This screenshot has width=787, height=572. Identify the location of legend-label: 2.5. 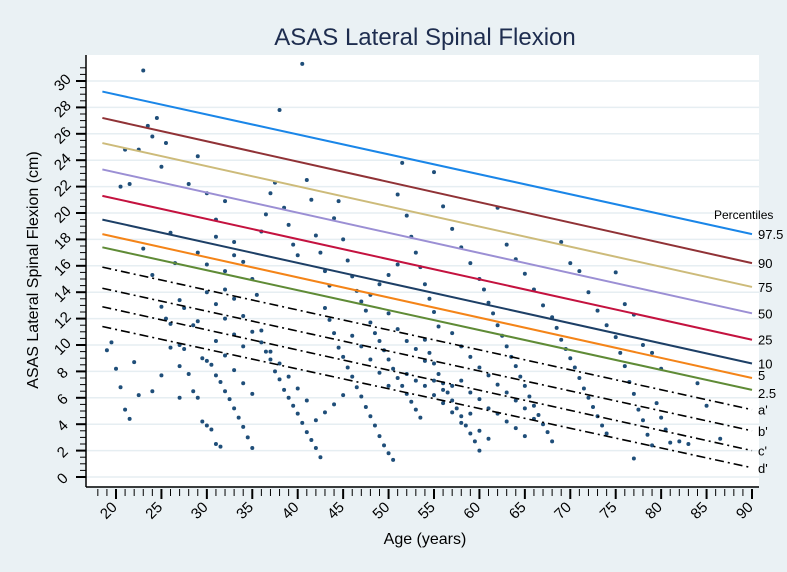
(767, 393).